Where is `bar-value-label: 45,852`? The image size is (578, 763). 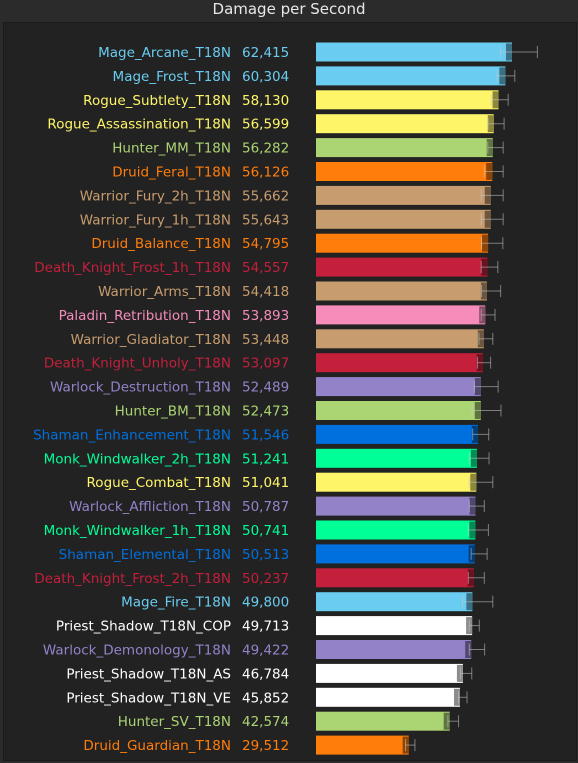 bar-value-label: 45,852 is located at coordinates (265, 698).